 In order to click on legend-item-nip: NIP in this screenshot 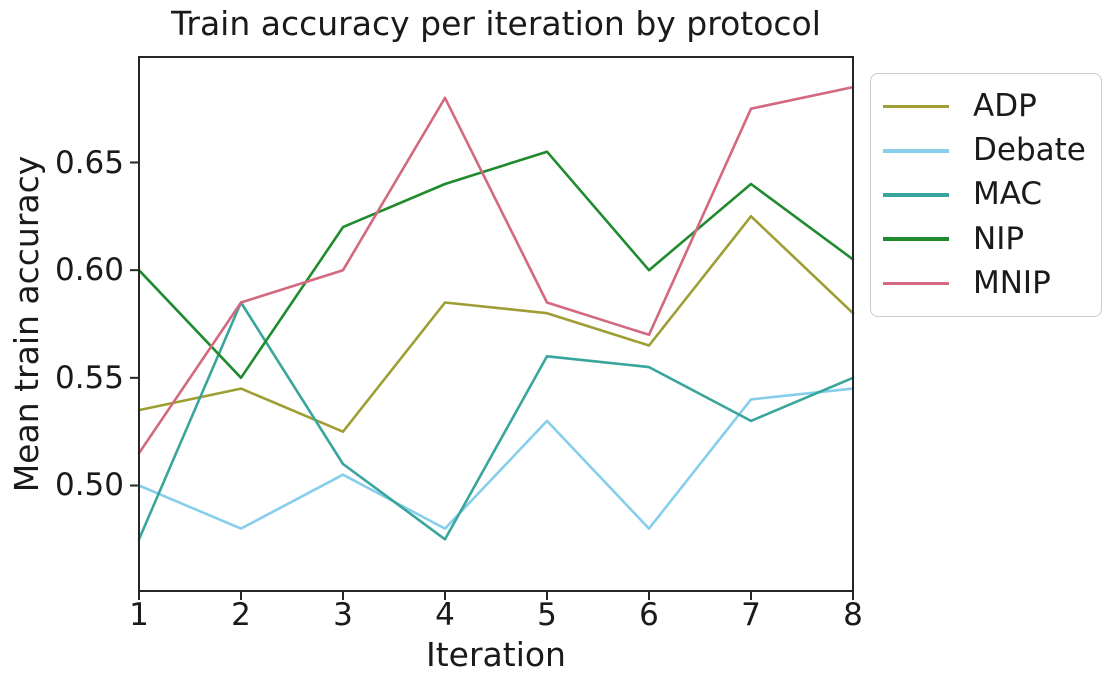, I will do `click(986, 238)`.